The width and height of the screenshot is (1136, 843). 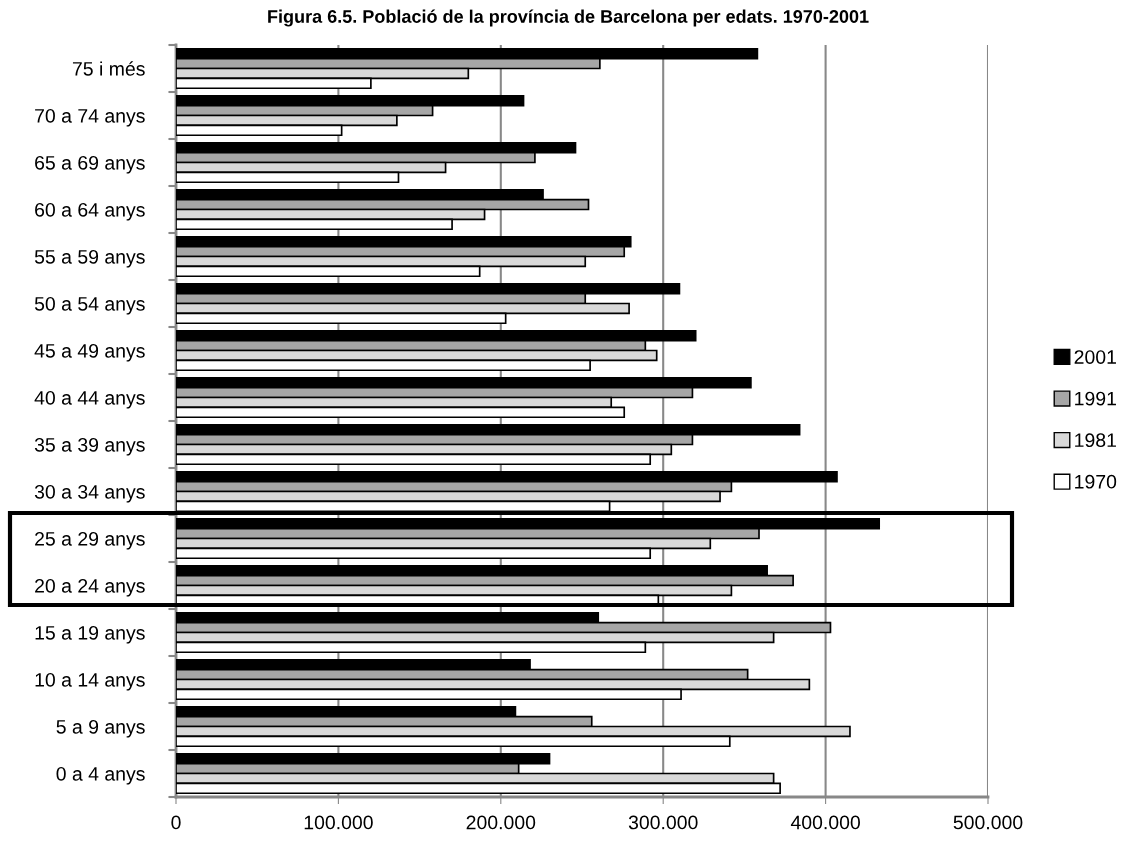 What do you see at coordinates (825, 822) in the screenshot?
I see `x-tick-label: 400.000` at bounding box center [825, 822].